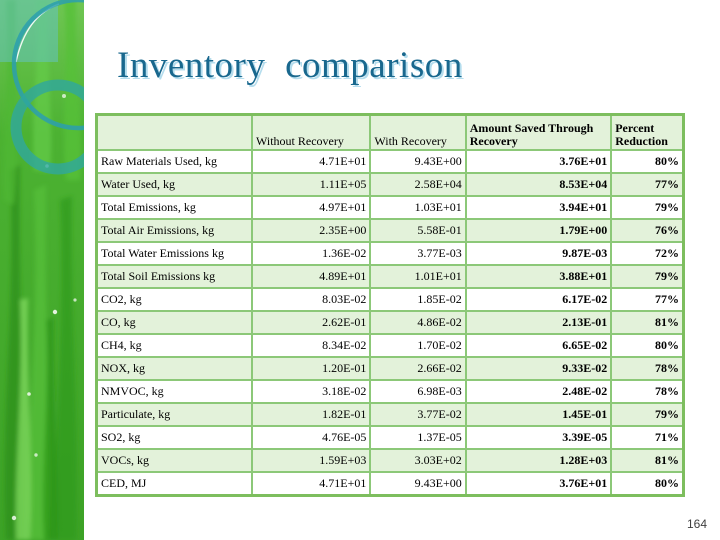 This screenshot has height=540, width=720. What do you see at coordinates (174, 230) in the screenshot?
I see `row-label-cell: Total Air Emissions, kg` at bounding box center [174, 230].